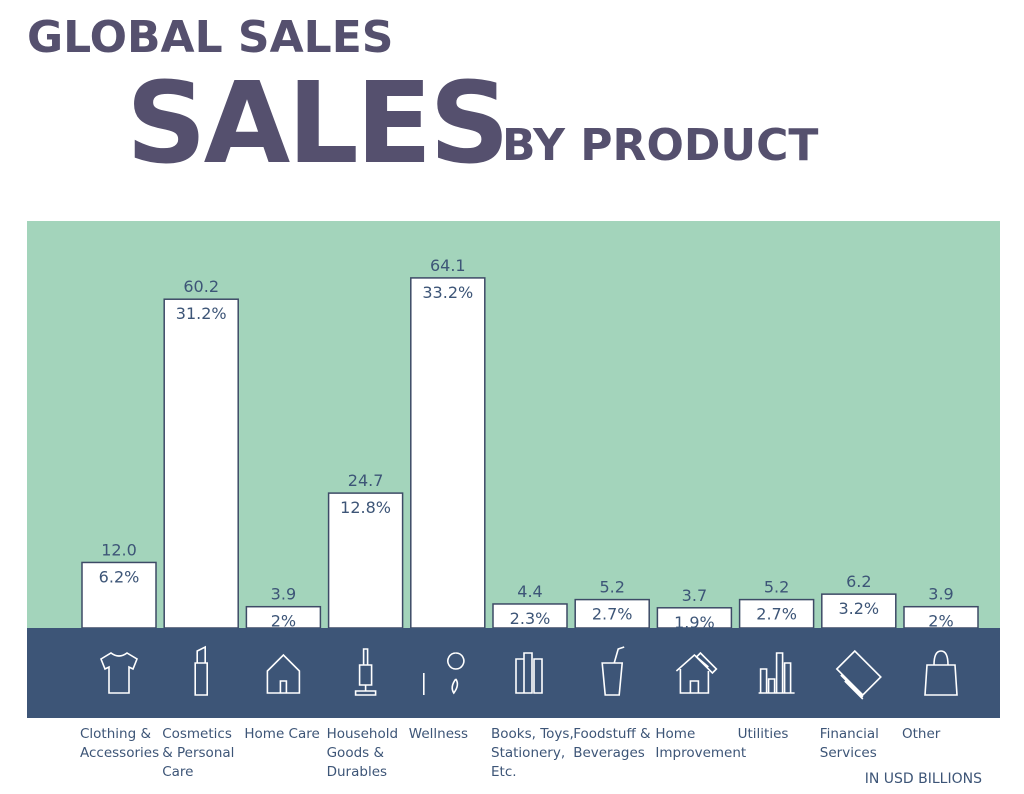 The height and width of the screenshot is (794, 1024). Describe the element at coordinates (532, 734) in the screenshot. I see `x-tick-label: Books, Toys,` at that location.